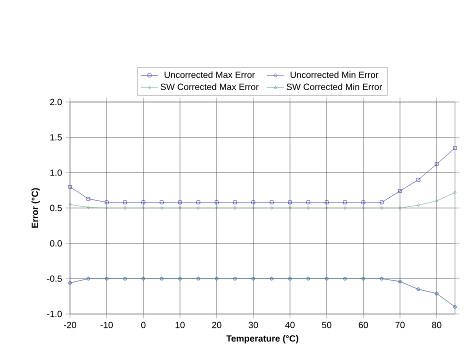 This screenshot has height=349, width=474. What do you see at coordinates (217, 325) in the screenshot?
I see `x-tick-label: 20` at bounding box center [217, 325].